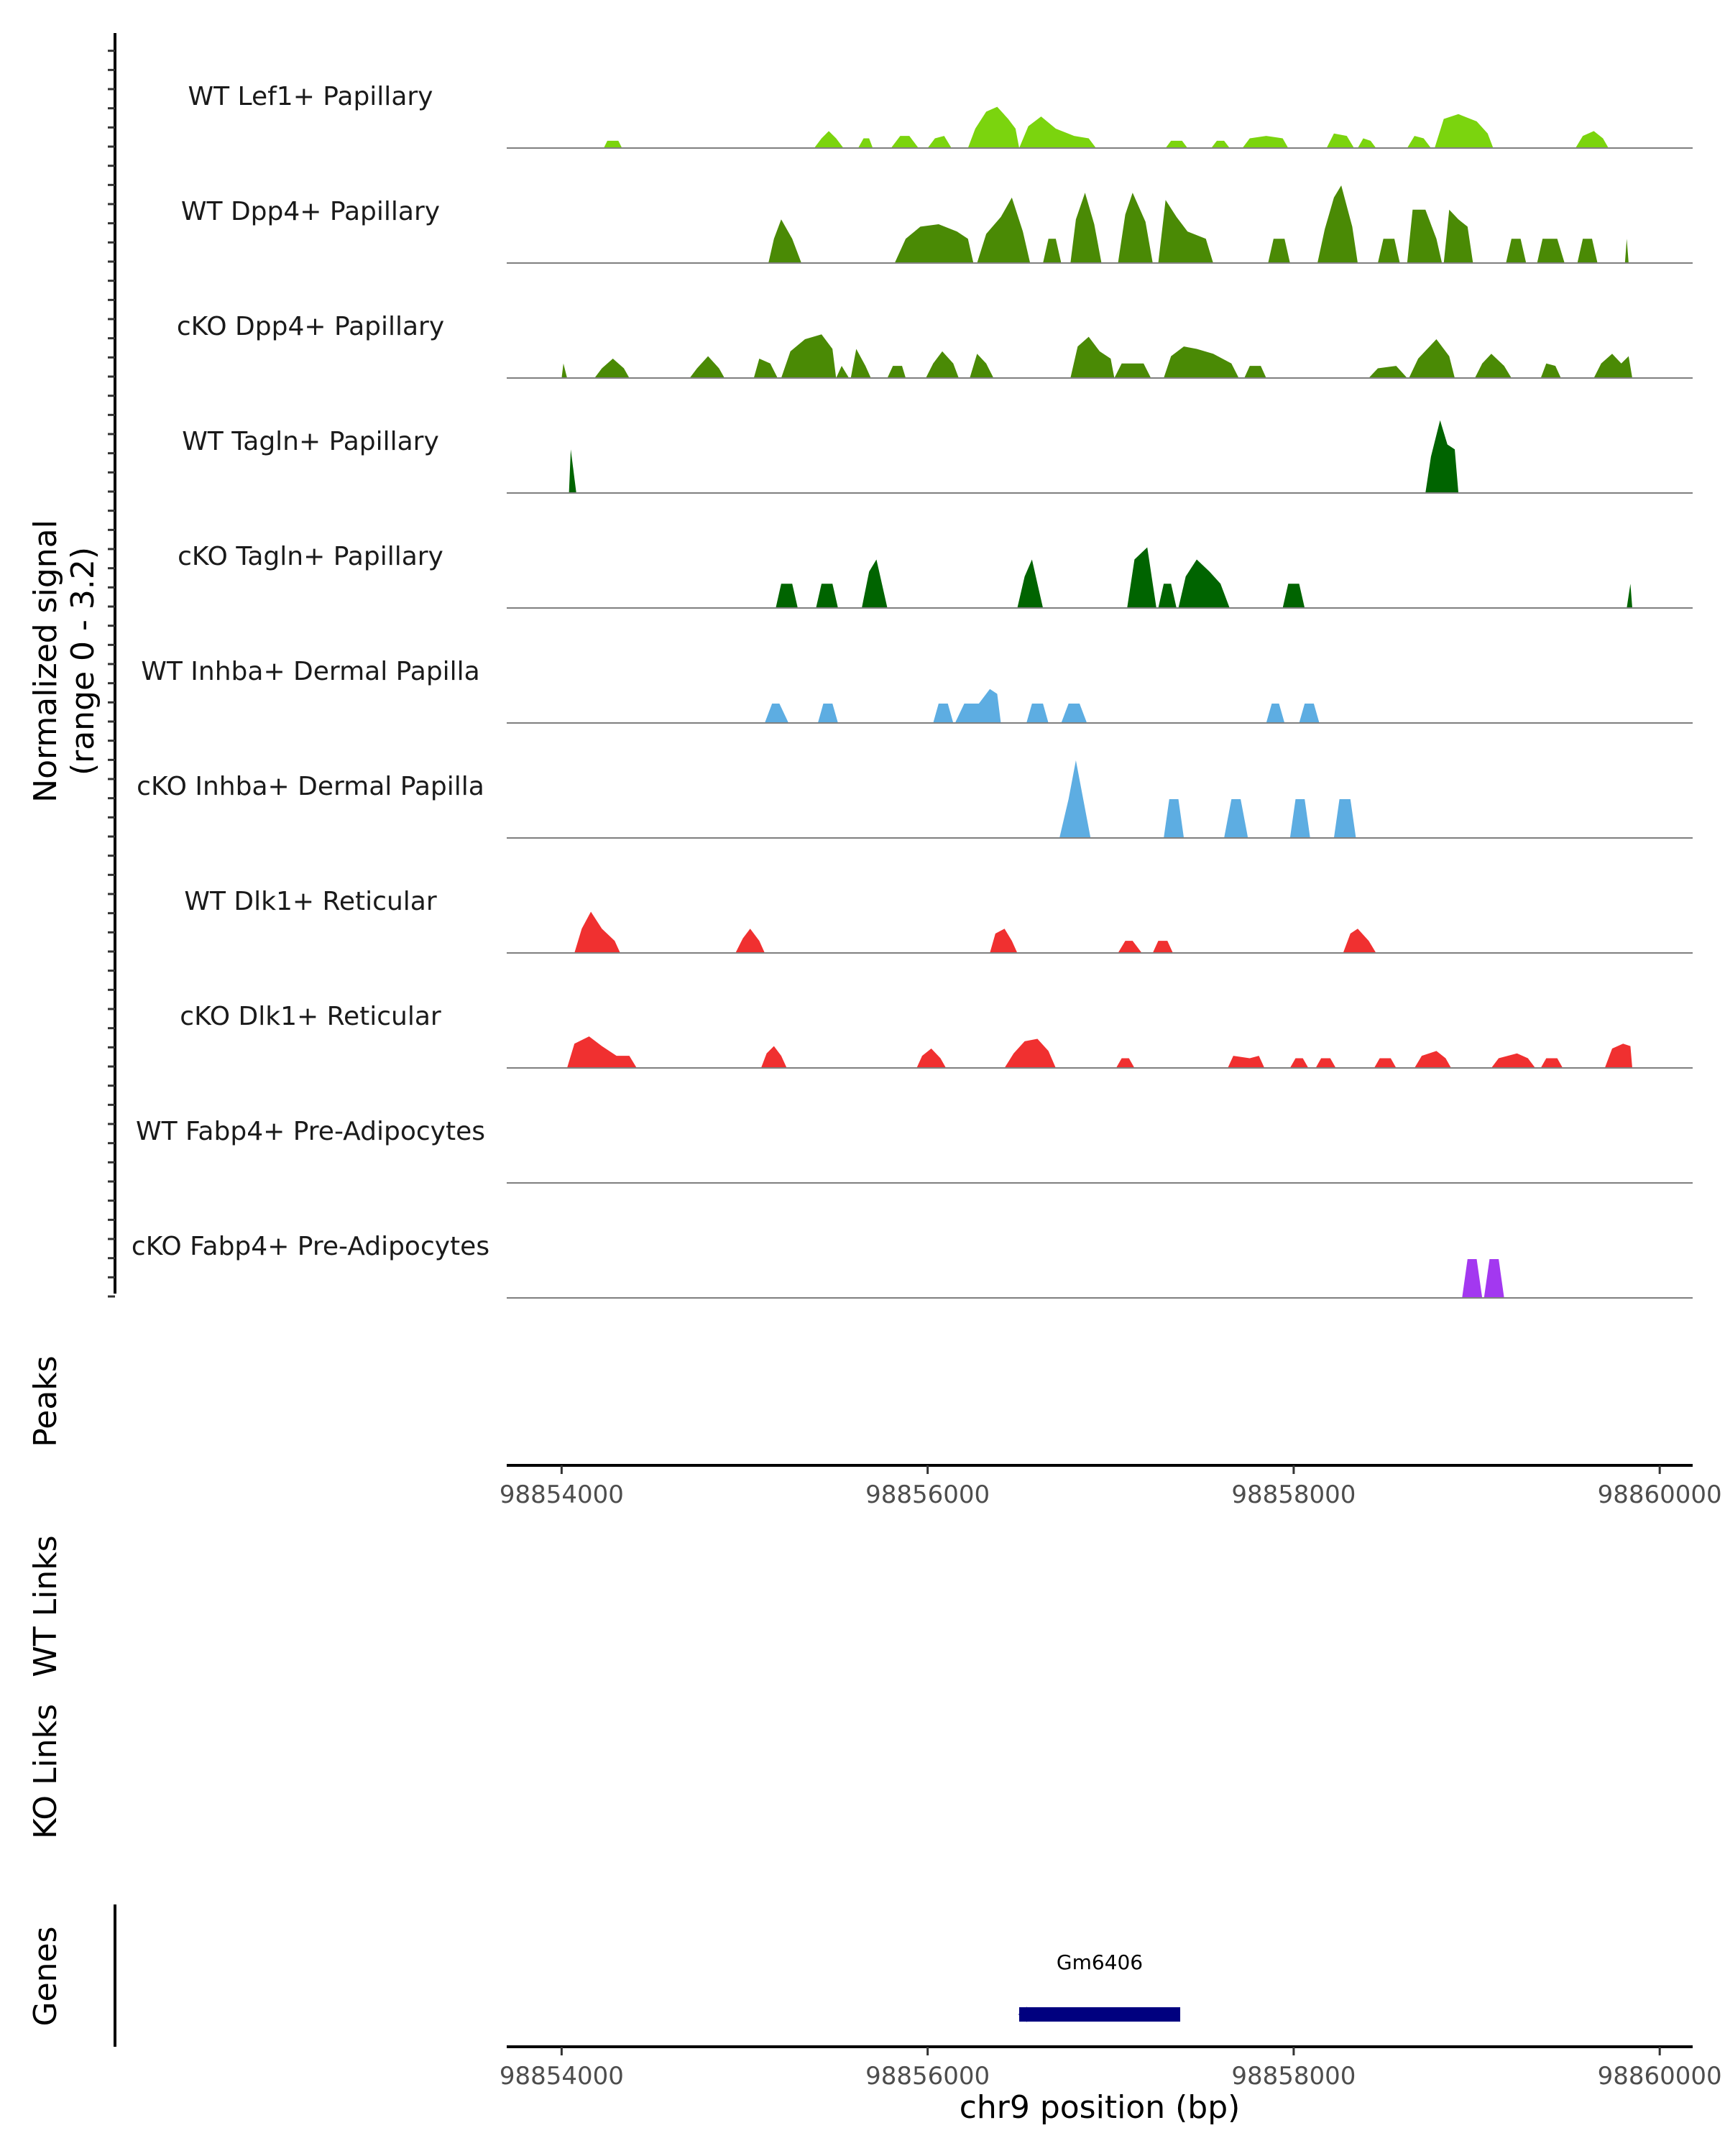 The height and width of the screenshot is (2156, 1725). What do you see at coordinates (915, 799) in the screenshot?
I see `track-cko-inhba-dermal-papilla: cKO Inhba+ Dermal Papilla` at bounding box center [915, 799].